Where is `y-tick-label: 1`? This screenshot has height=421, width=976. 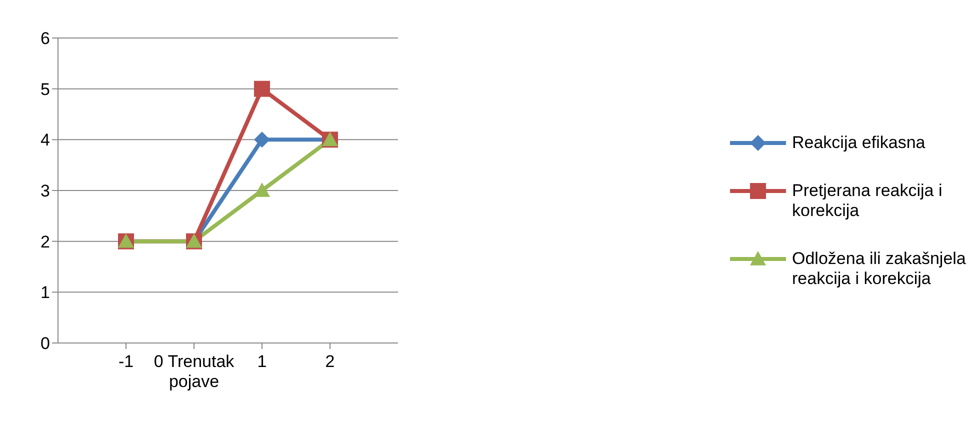 y-tick-label: 1 is located at coordinates (45, 292).